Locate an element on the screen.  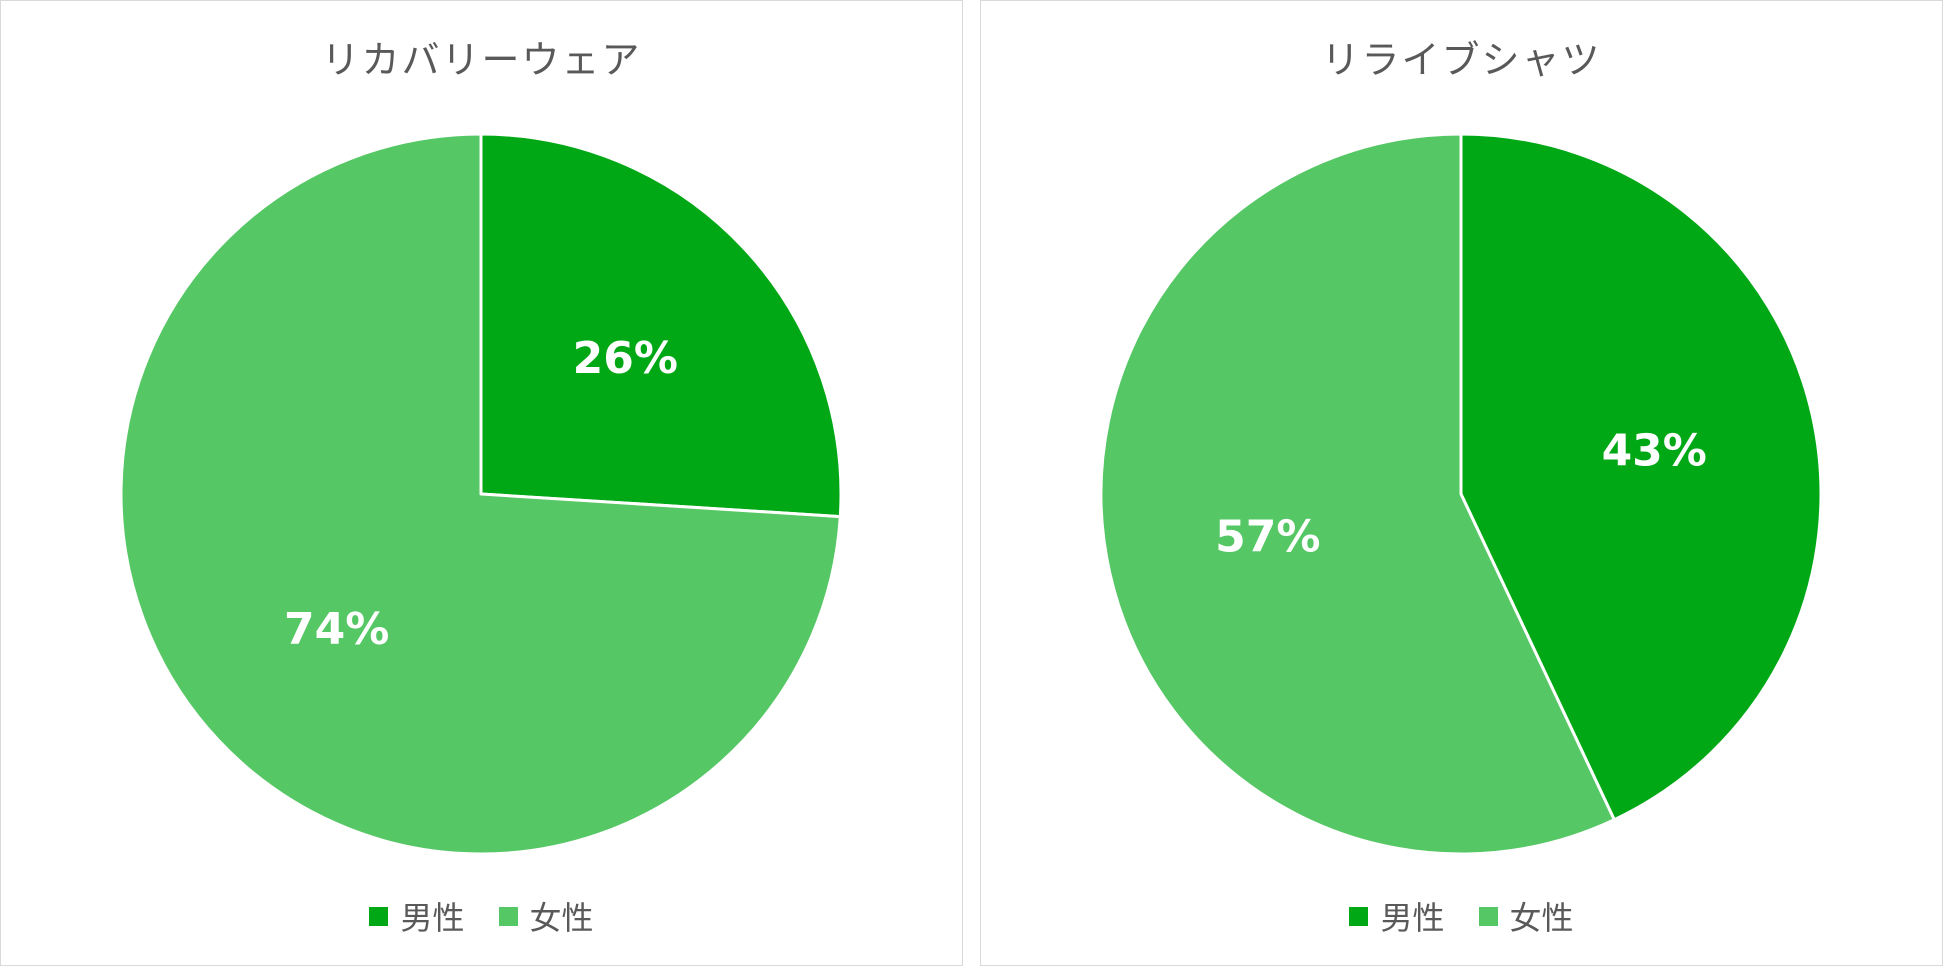
chart-title: リライブシャツ is located at coordinates (1461, 60).